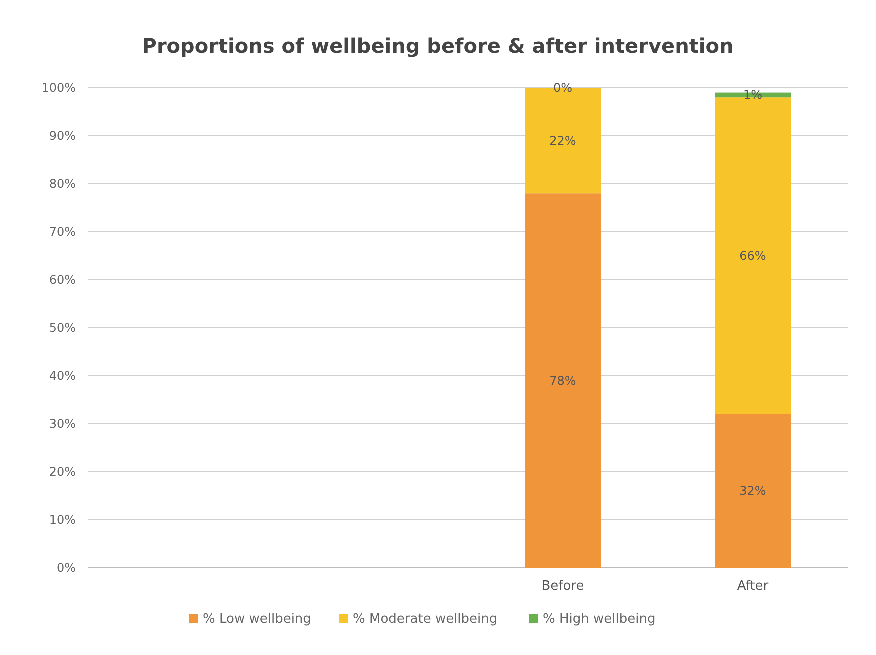  I want to click on data-label: 78%, so click(563, 381).